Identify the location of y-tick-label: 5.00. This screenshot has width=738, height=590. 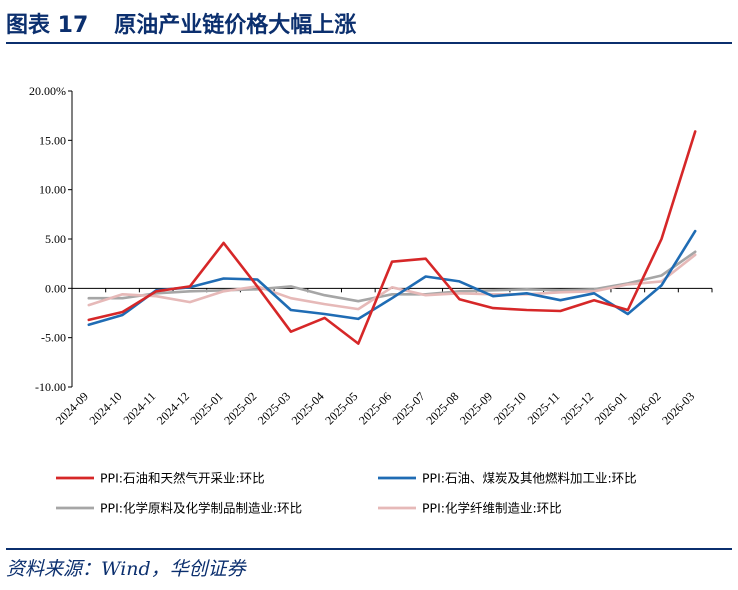
(55, 239).